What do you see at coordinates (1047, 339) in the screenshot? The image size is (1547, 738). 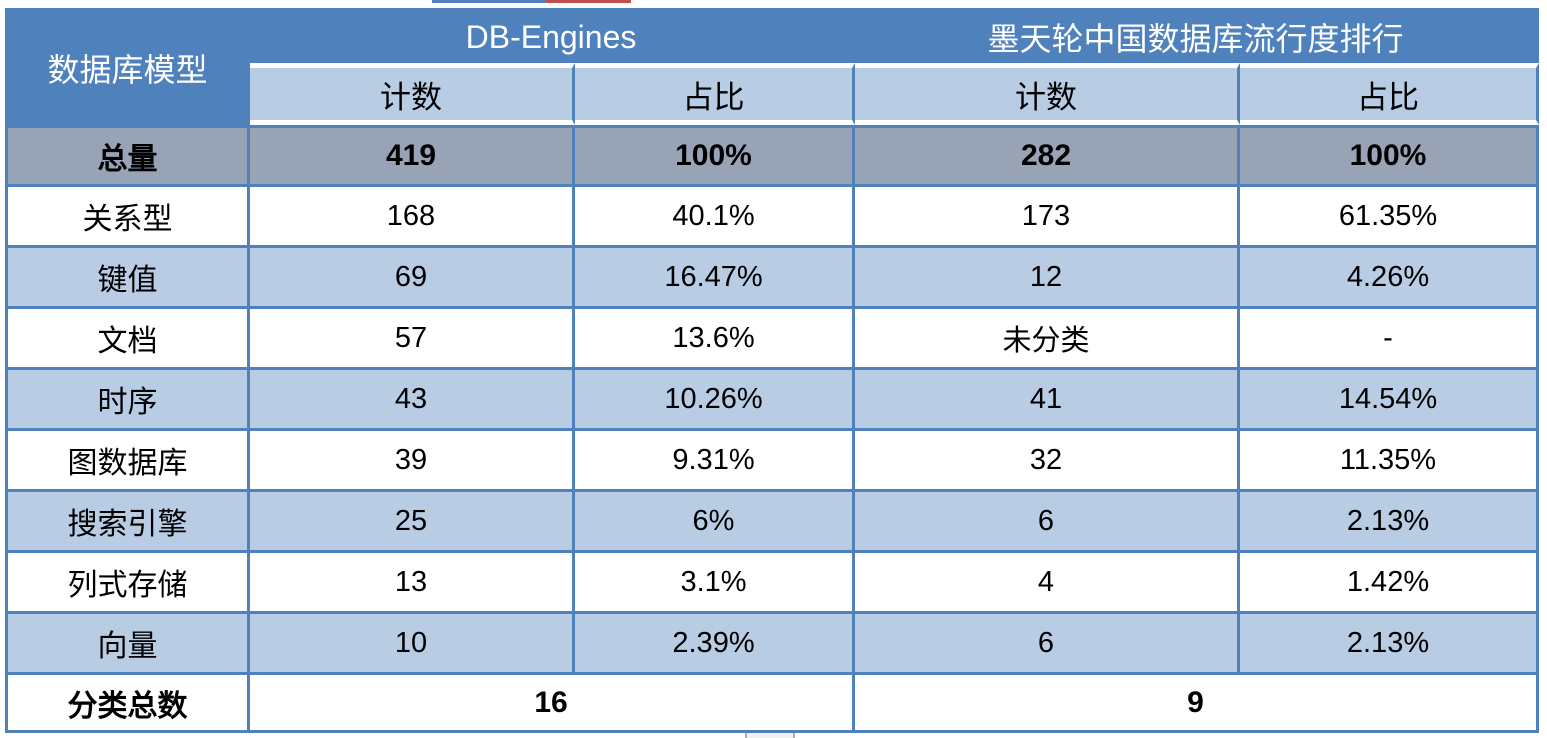 I see `cell-value: 未分类` at bounding box center [1047, 339].